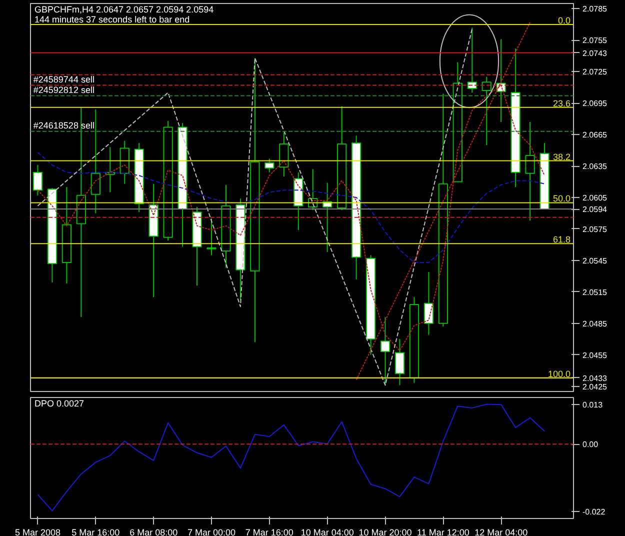 The image size is (625, 536). Describe the element at coordinates (561, 199) in the screenshot. I see `annotation: 50.0` at that location.